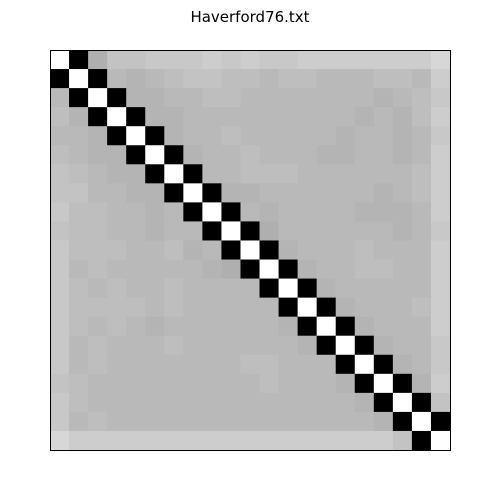 This screenshot has height=500, width=500. I want to click on heatmap-cell-r10-c1, so click(79, 250).